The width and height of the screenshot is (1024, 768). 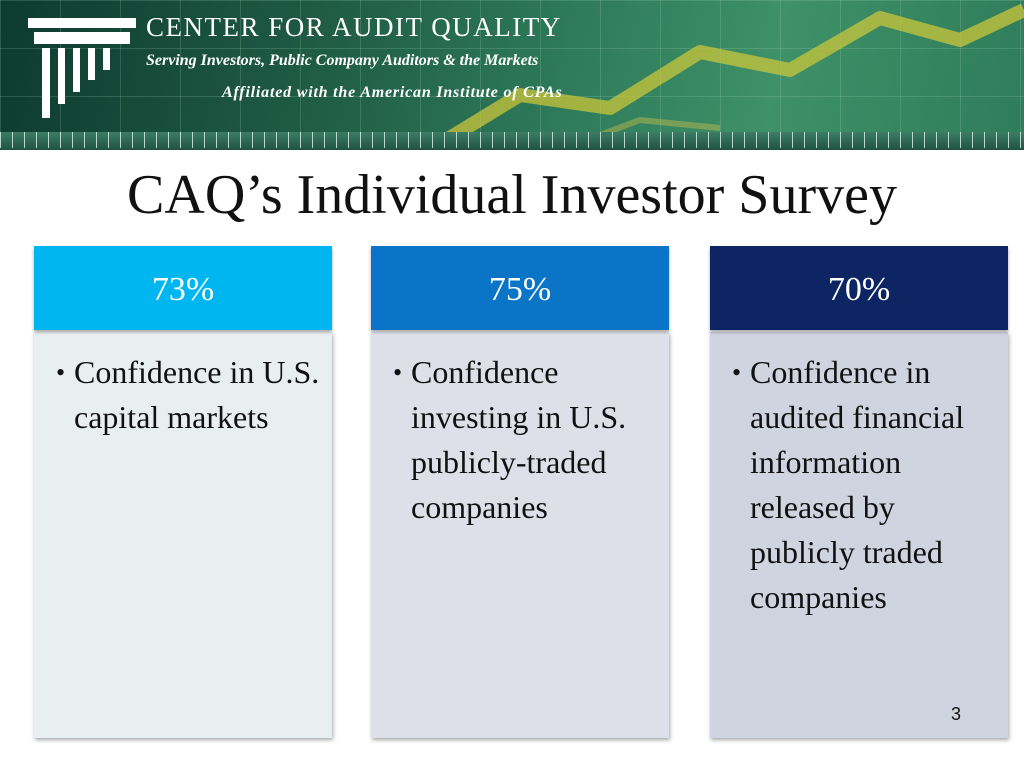 I want to click on banner-ruler-ticks, so click(x=512, y=140).